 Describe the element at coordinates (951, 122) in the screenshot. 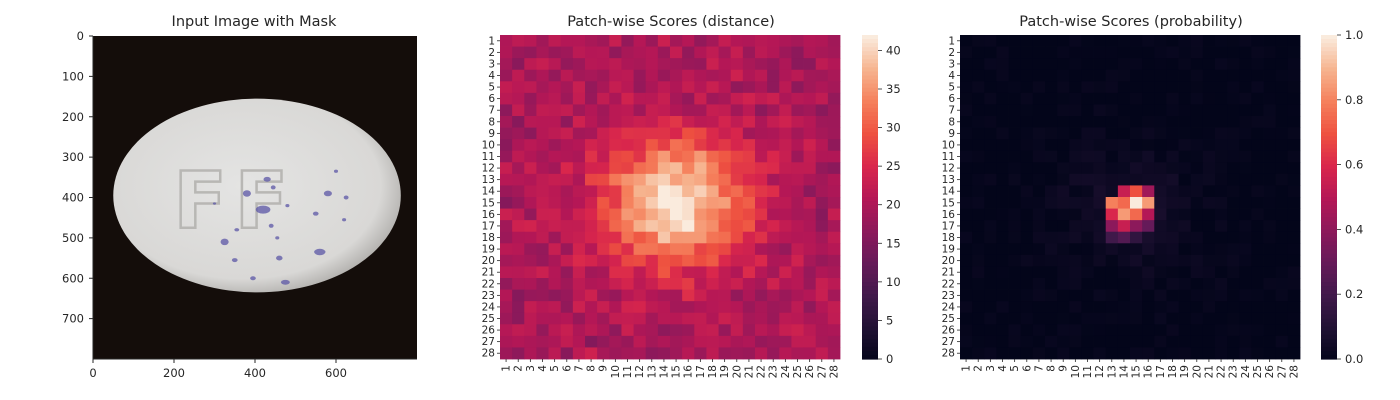

I see `row-tick-label: 8` at that location.